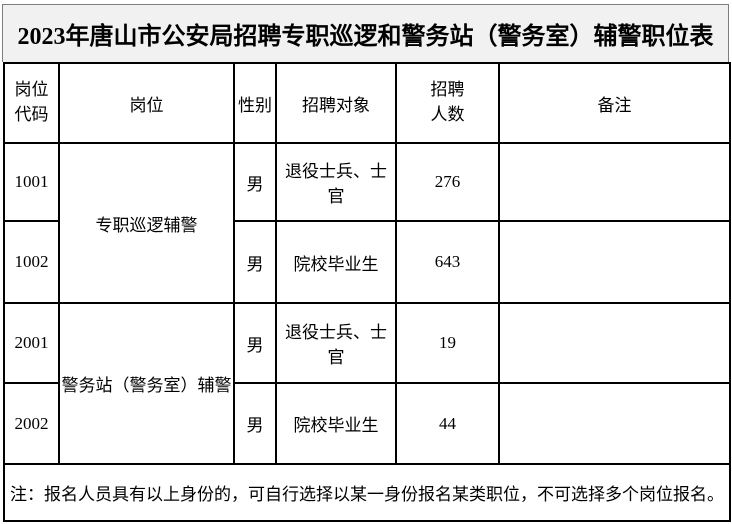 Image resolution: width=732 pixels, height=524 pixels. What do you see at coordinates (31, 262) in the screenshot?
I see `job-code-cell: 1002` at bounding box center [31, 262].